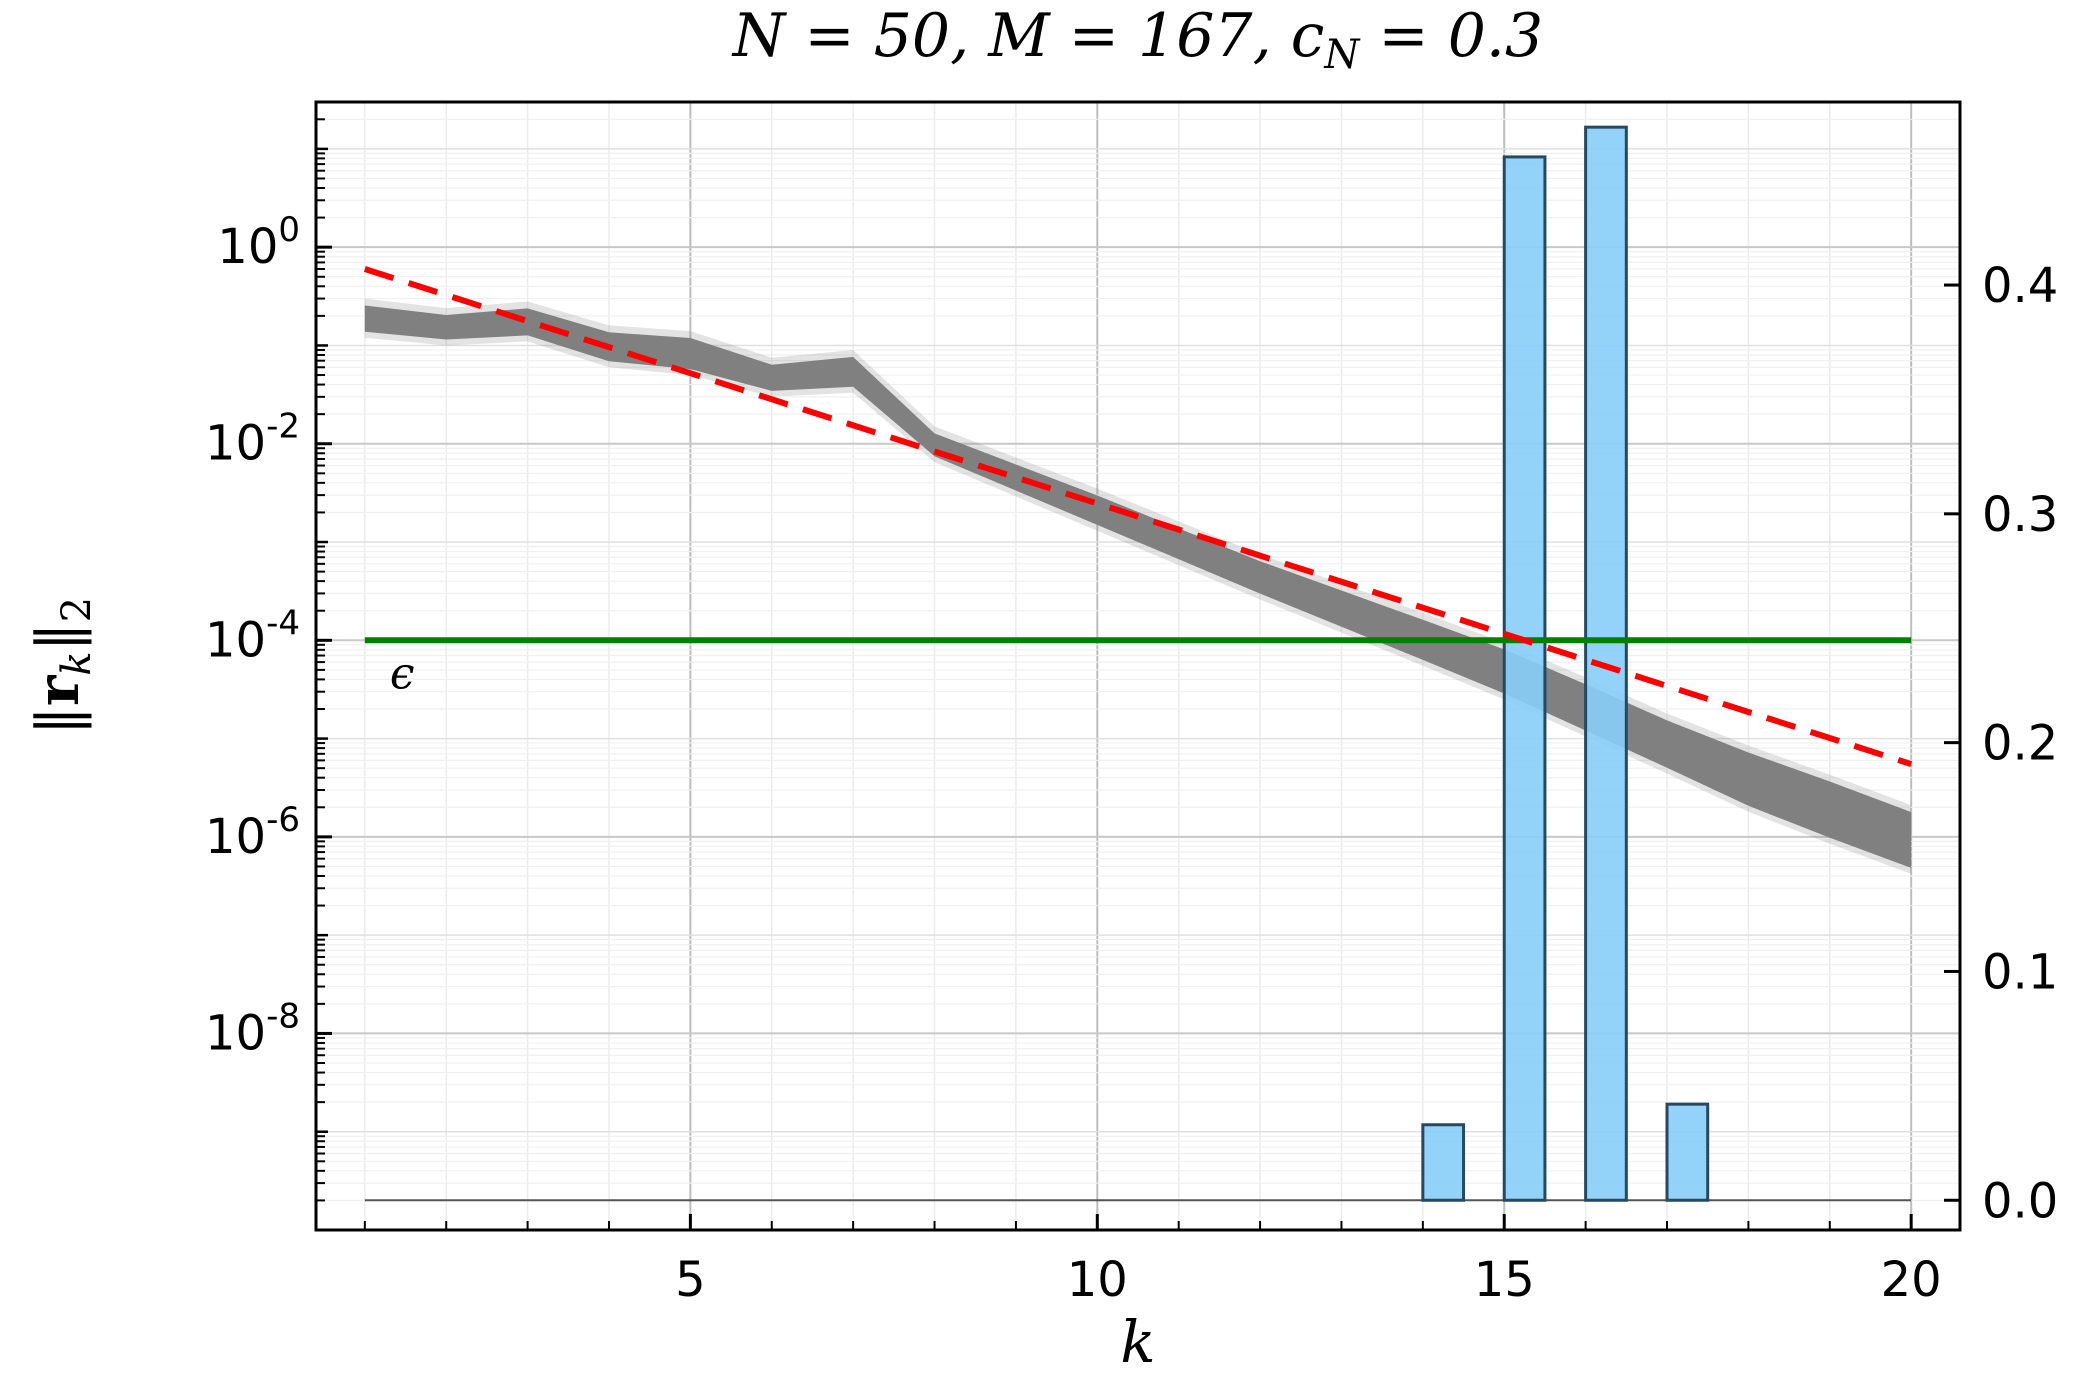 Image resolution: width=2083 pixels, height=1389 pixels. What do you see at coordinates (402, 673) in the screenshot?
I see `threshold-label: ϵ` at bounding box center [402, 673].